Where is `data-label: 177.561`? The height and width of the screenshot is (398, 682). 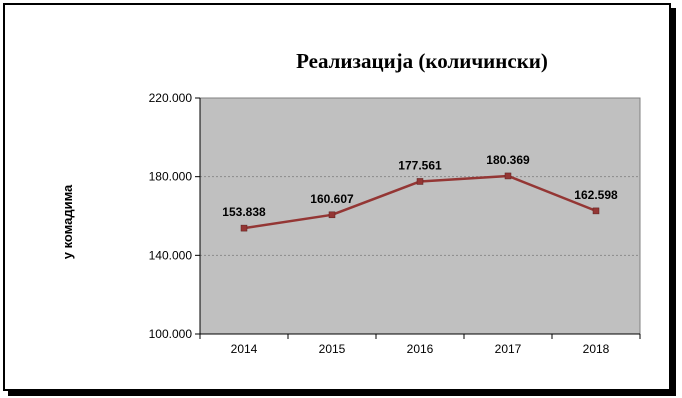 data-label: 177.561 is located at coordinates (420, 165).